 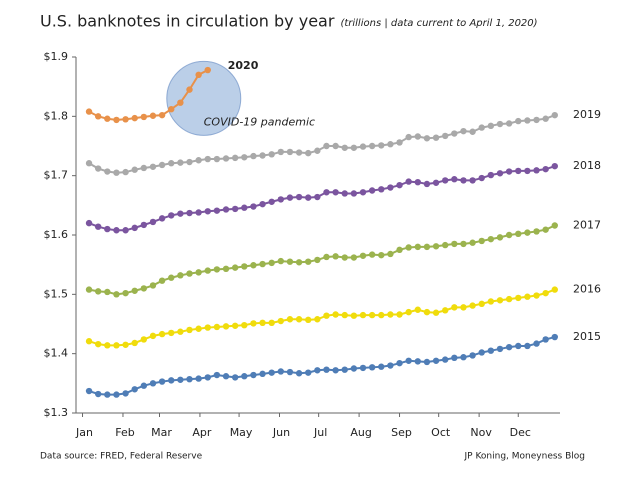 I want to click on x-tick-label: Jan, so click(x=84, y=432).